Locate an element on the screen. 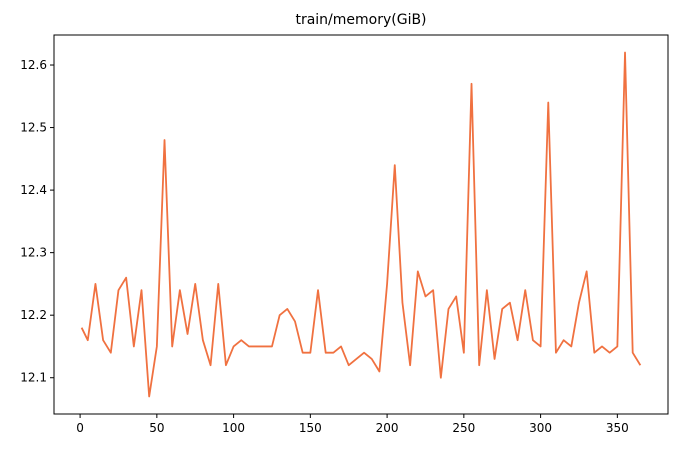 This screenshot has height=451, width=680. x-tick-label: 300 is located at coordinates (540, 428).